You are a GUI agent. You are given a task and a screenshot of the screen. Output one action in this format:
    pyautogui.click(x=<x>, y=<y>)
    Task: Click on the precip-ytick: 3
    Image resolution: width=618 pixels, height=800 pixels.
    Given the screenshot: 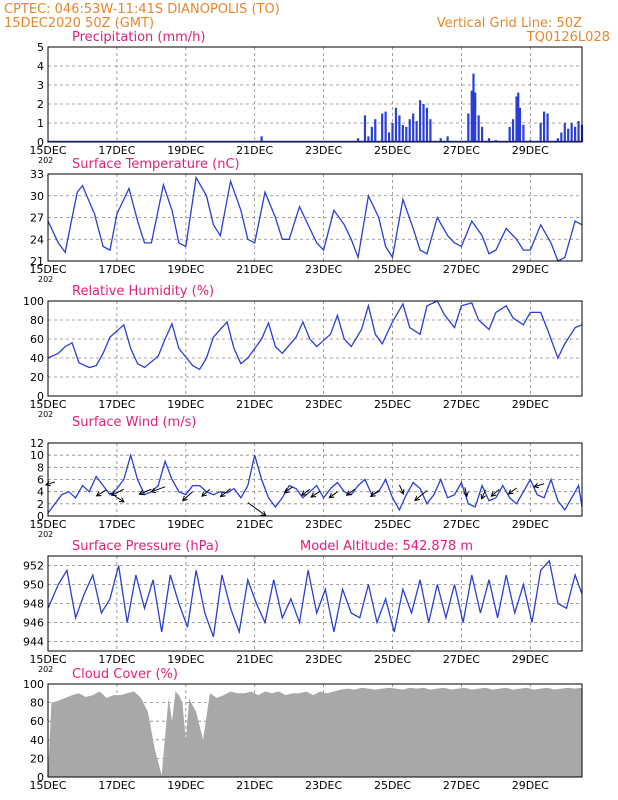 What is the action you would take?
    pyautogui.click(x=40, y=85)
    